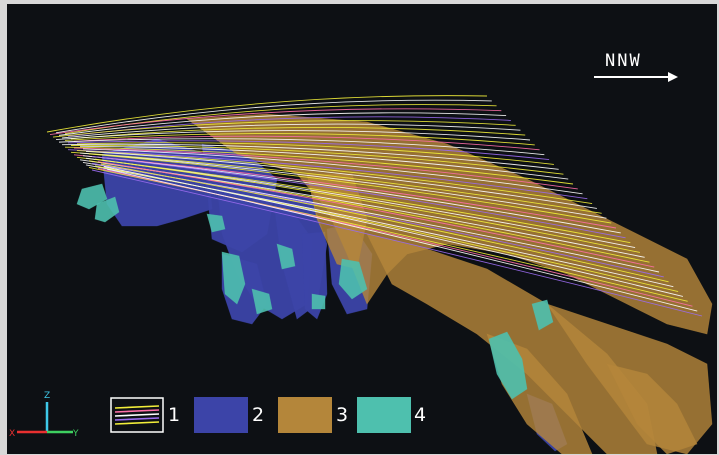  What do you see at coordinates (12, 434) in the screenshot?
I see `axis-x-label: X` at bounding box center [12, 434].